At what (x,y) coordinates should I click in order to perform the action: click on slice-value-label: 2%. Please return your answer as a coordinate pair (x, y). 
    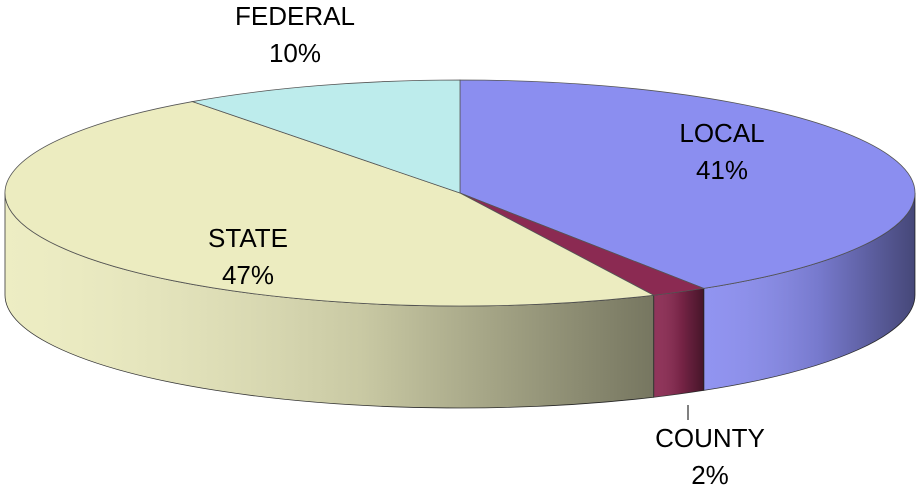
    Looking at the image, I should click on (710, 475).